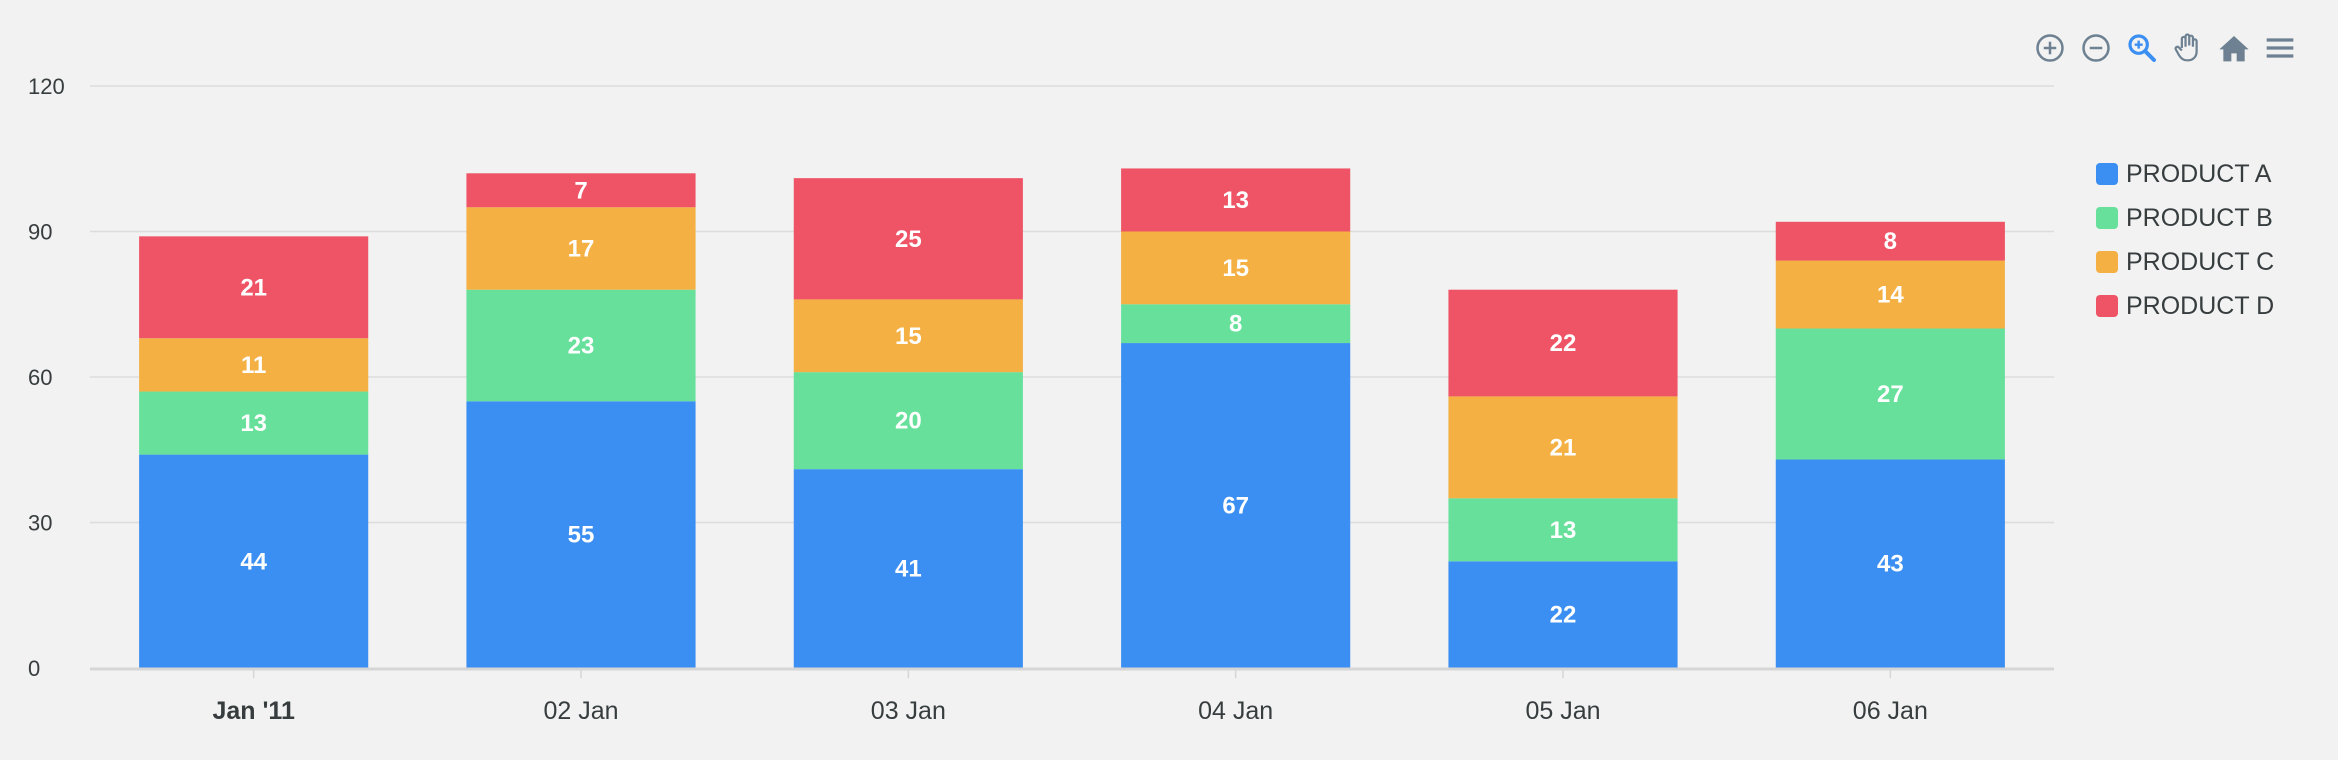 This screenshot has width=2338, height=760. I want to click on legend-item: PRODUCT D, so click(2185, 306).